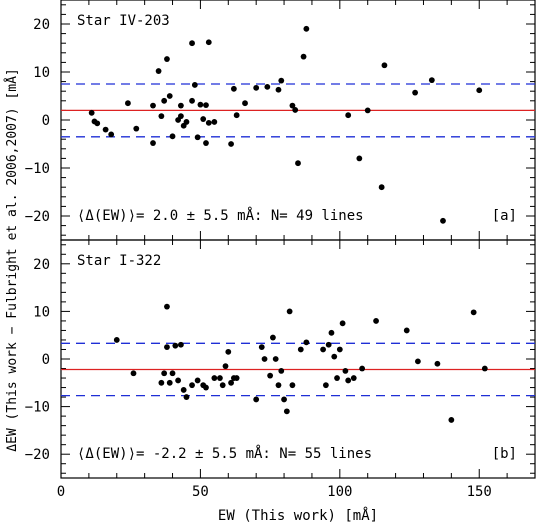 The width and height of the screenshot is (536, 528). Describe the element at coordinates (274, 492) in the screenshot. I see `x-tick-labels: 0 50 100 150` at that location.